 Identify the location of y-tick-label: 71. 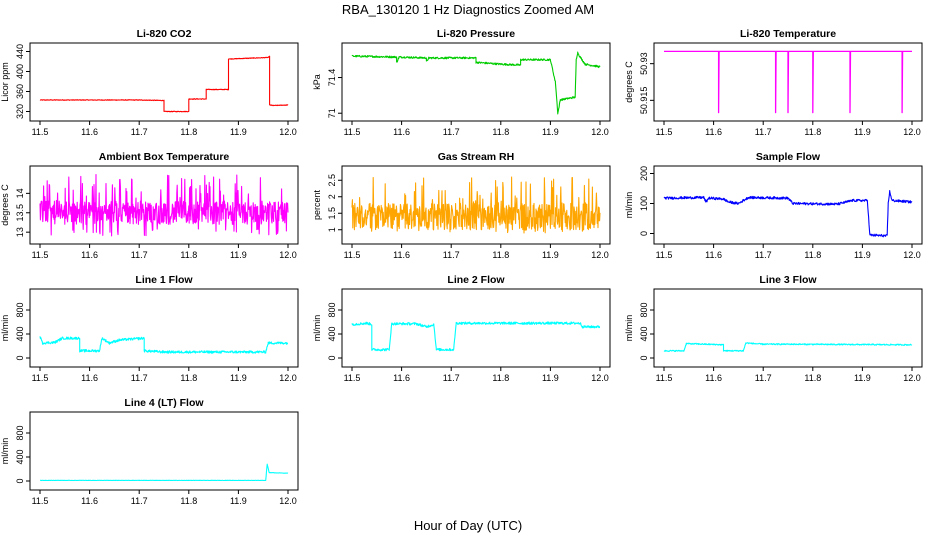
(332, 113).